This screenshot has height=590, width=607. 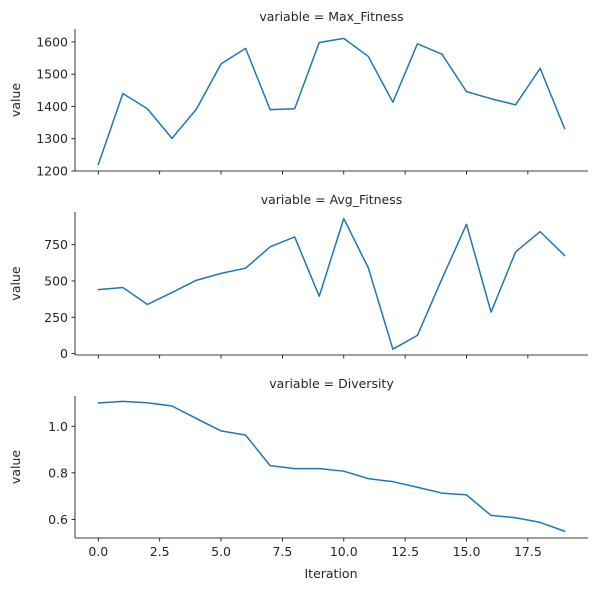 What do you see at coordinates (528, 551) in the screenshot?
I see `x-tick-label: 17.5` at bounding box center [528, 551].